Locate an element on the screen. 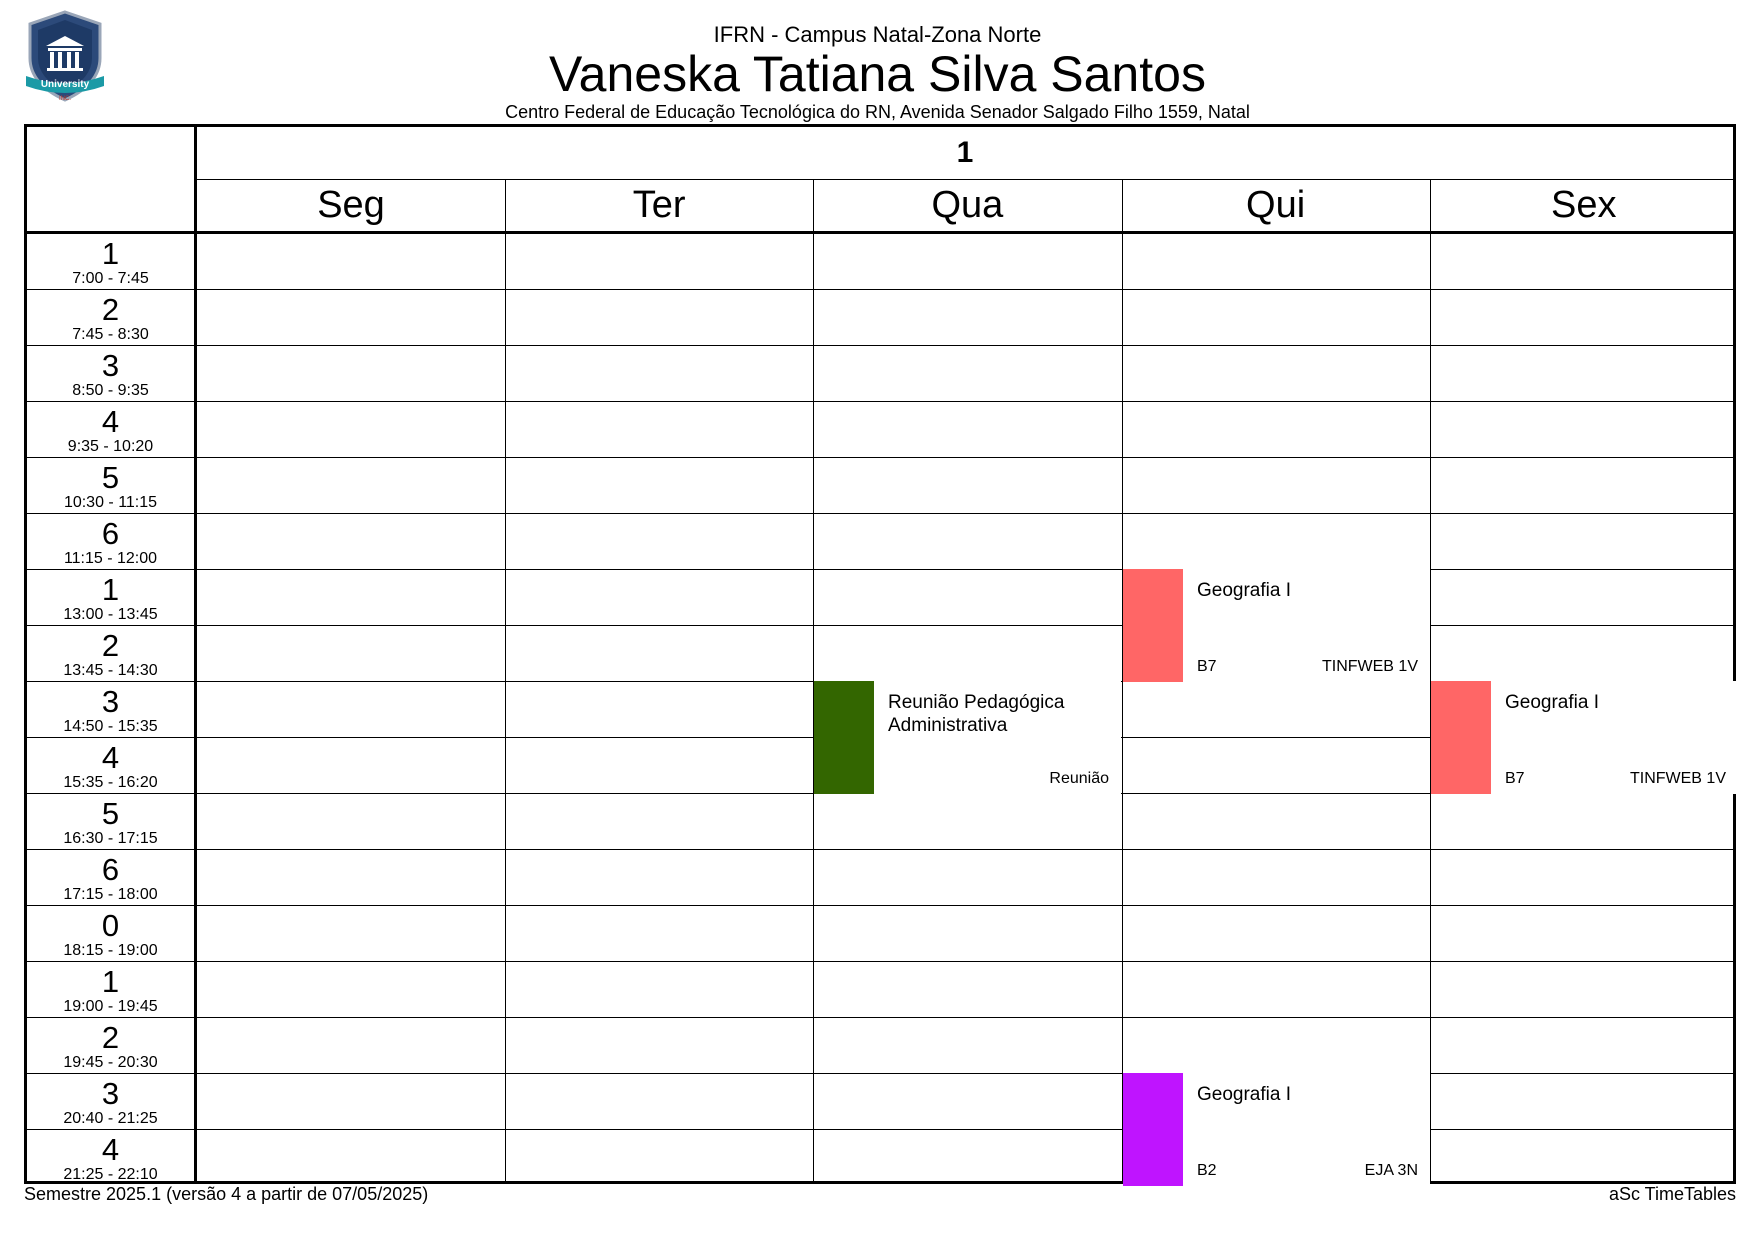 The height and width of the screenshot is (1241, 1755). day-header: Ter is located at coordinates (659, 205).